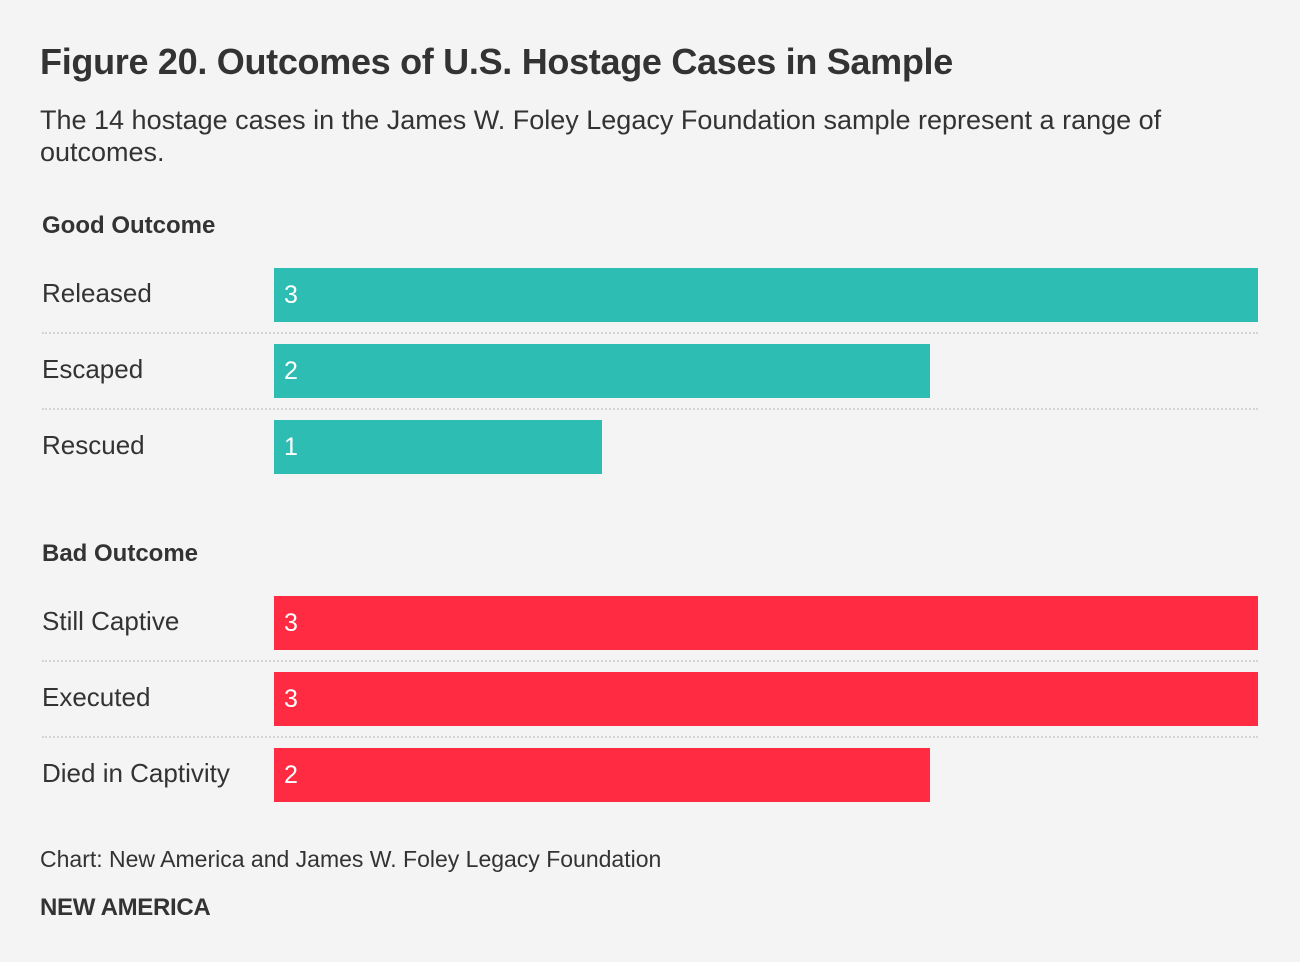  What do you see at coordinates (120, 553) in the screenshot?
I see `group-title-bad-outcome: Bad Outcome` at bounding box center [120, 553].